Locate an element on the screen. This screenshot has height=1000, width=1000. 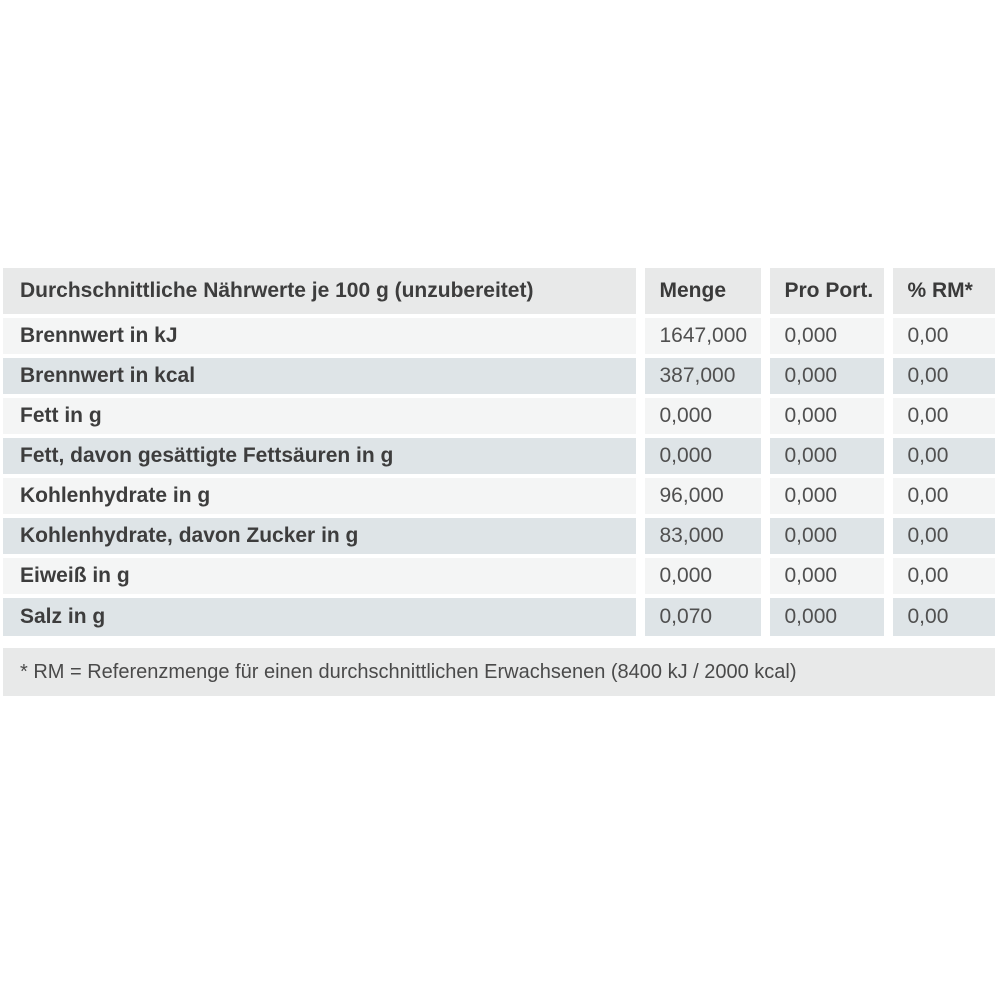
nutrient-label: Eiweiß in g is located at coordinates (75, 575).